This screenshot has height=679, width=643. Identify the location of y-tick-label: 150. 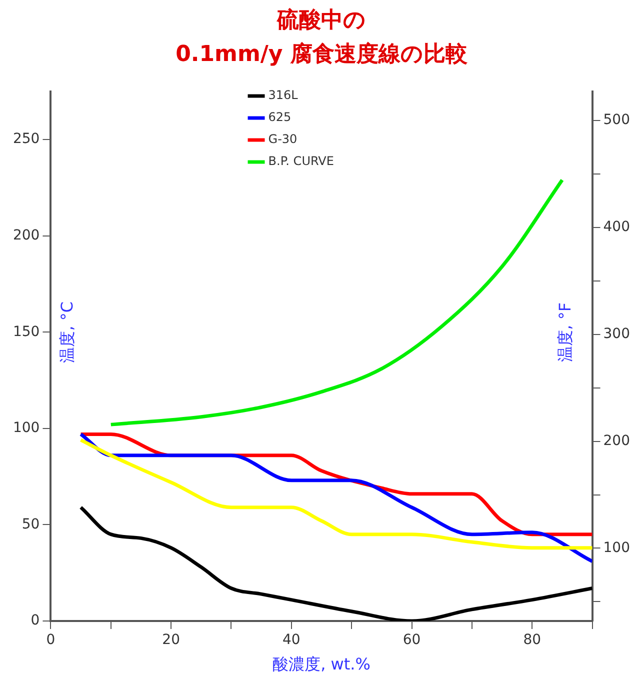
(26, 332).